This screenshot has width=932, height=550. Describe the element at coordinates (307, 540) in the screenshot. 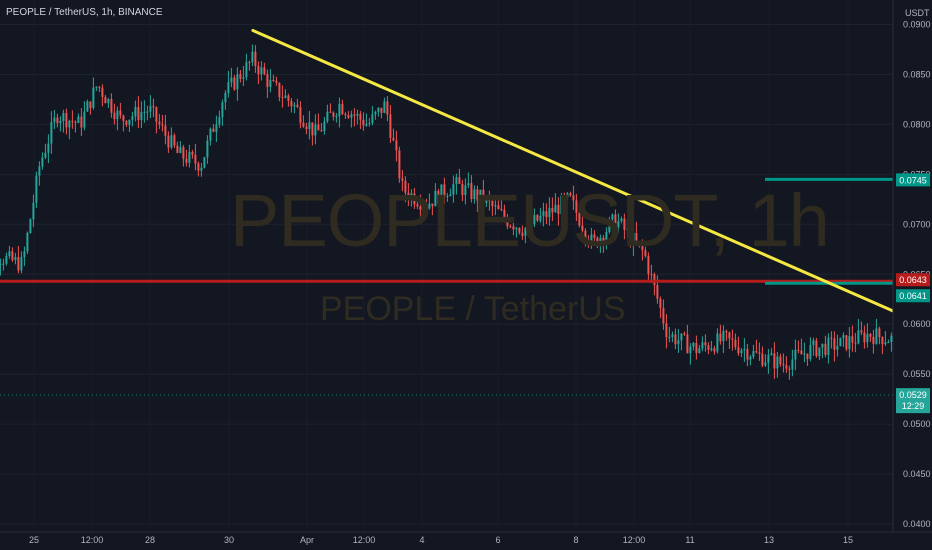

I see `x-tick-label: Apr` at that location.